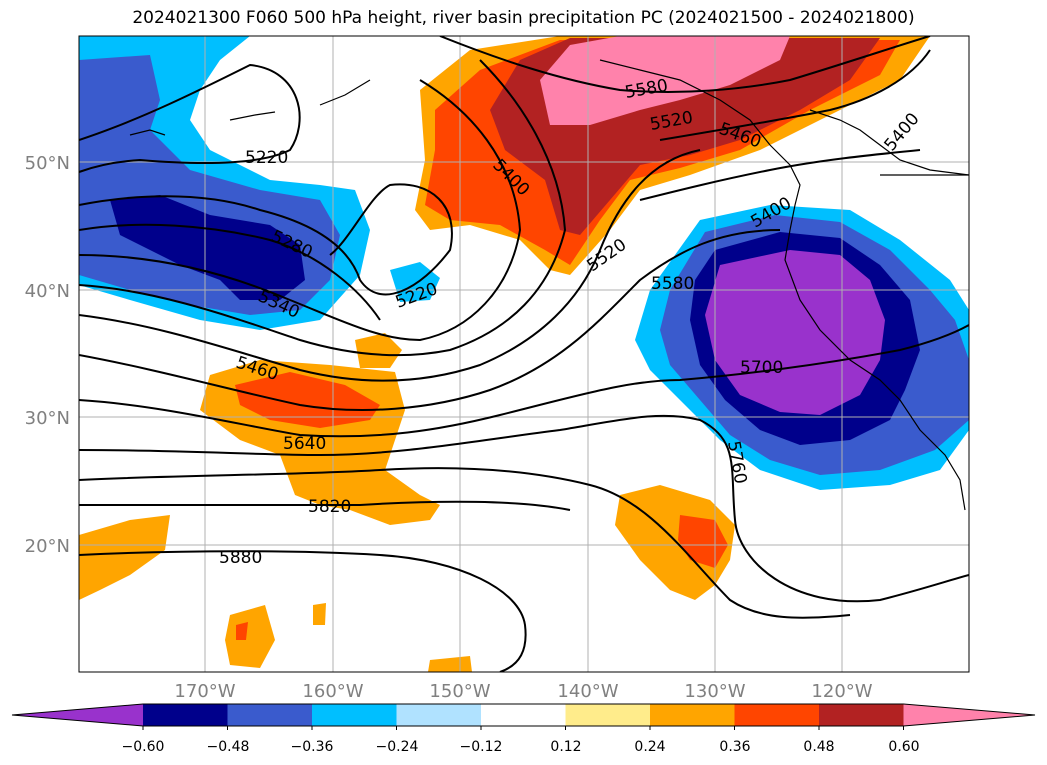 The width and height of the screenshot is (1047, 765). What do you see at coordinates (459, 691) in the screenshot?
I see `lon-label: 150°W` at bounding box center [459, 691].